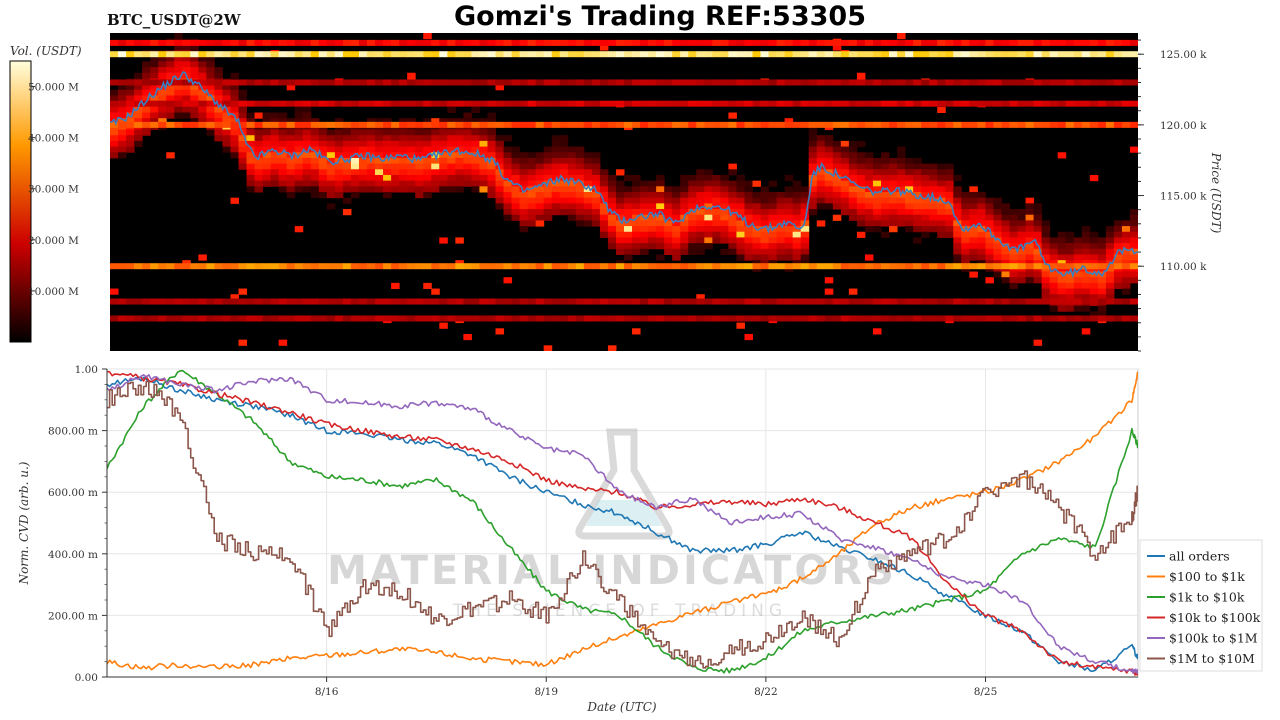 This screenshot has height=720, width=1280. Describe the element at coordinates (53, 190) in the screenshot. I see `colorbar-tick-label: 30.000 M` at that location.